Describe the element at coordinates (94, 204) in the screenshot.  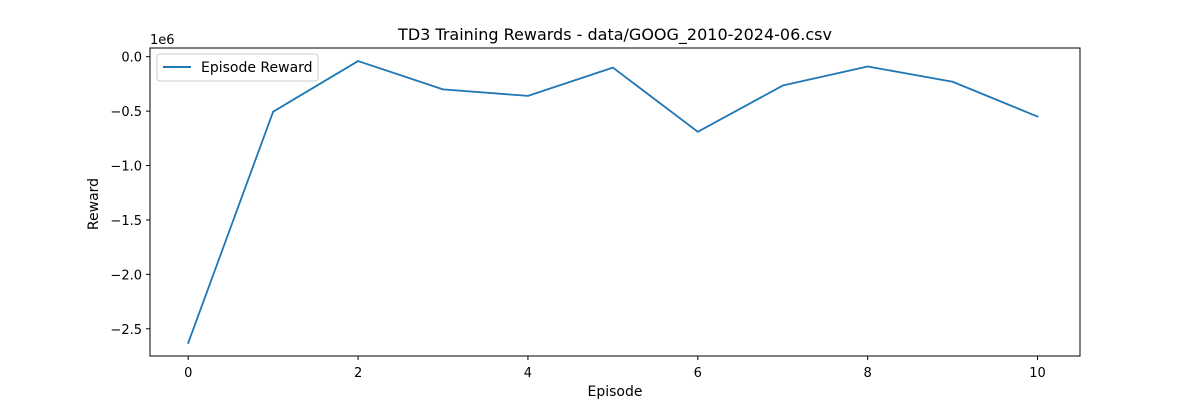
I see `y-axis-label: Reward` at that location.